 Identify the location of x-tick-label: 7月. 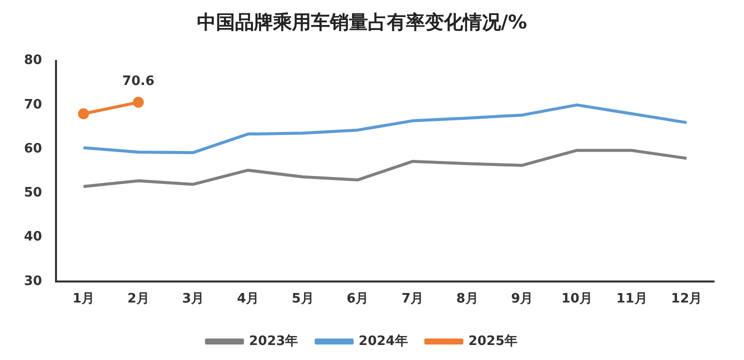
(412, 299).